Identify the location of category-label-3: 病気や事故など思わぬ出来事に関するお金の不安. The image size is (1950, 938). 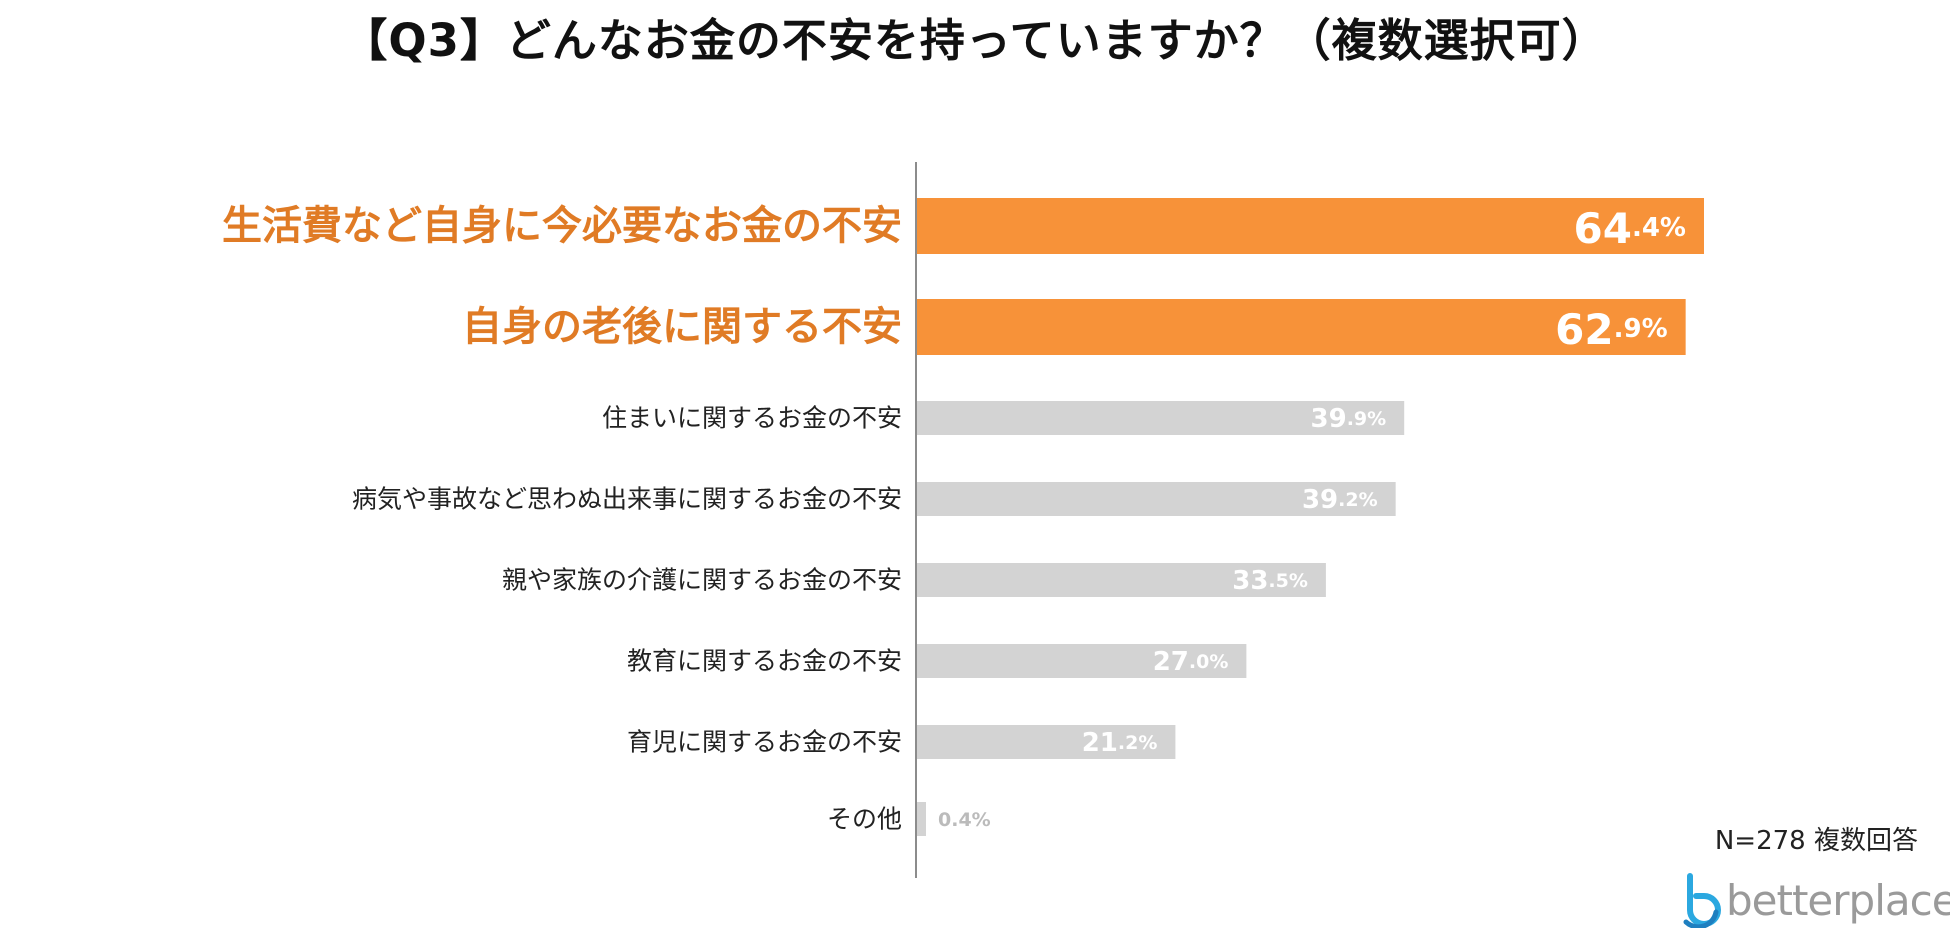
(627, 499).